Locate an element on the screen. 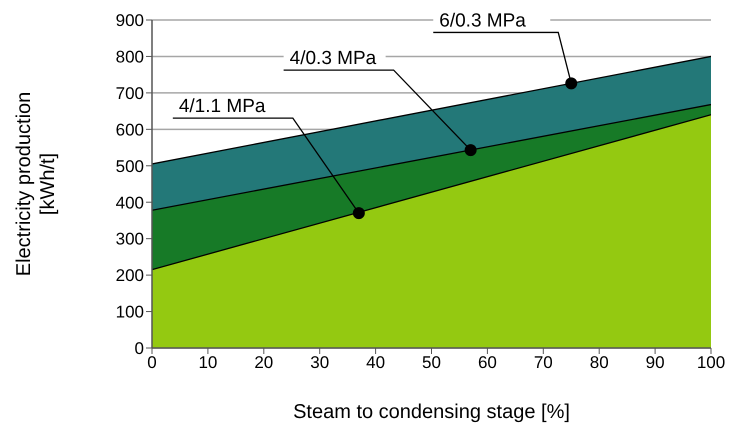 This screenshot has width=731, height=440. y-tick-label: 100 is located at coordinates (130, 312).